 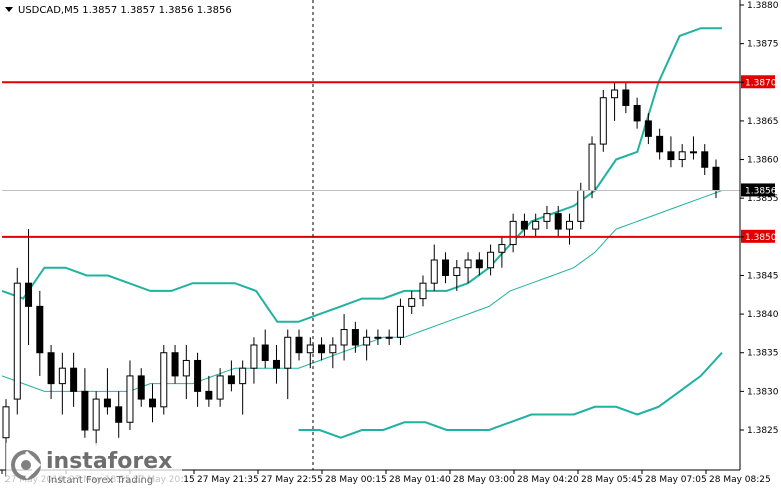 What do you see at coordinates (9, 9) in the screenshot?
I see `dropdown-triangle-icon` at bounding box center [9, 9].